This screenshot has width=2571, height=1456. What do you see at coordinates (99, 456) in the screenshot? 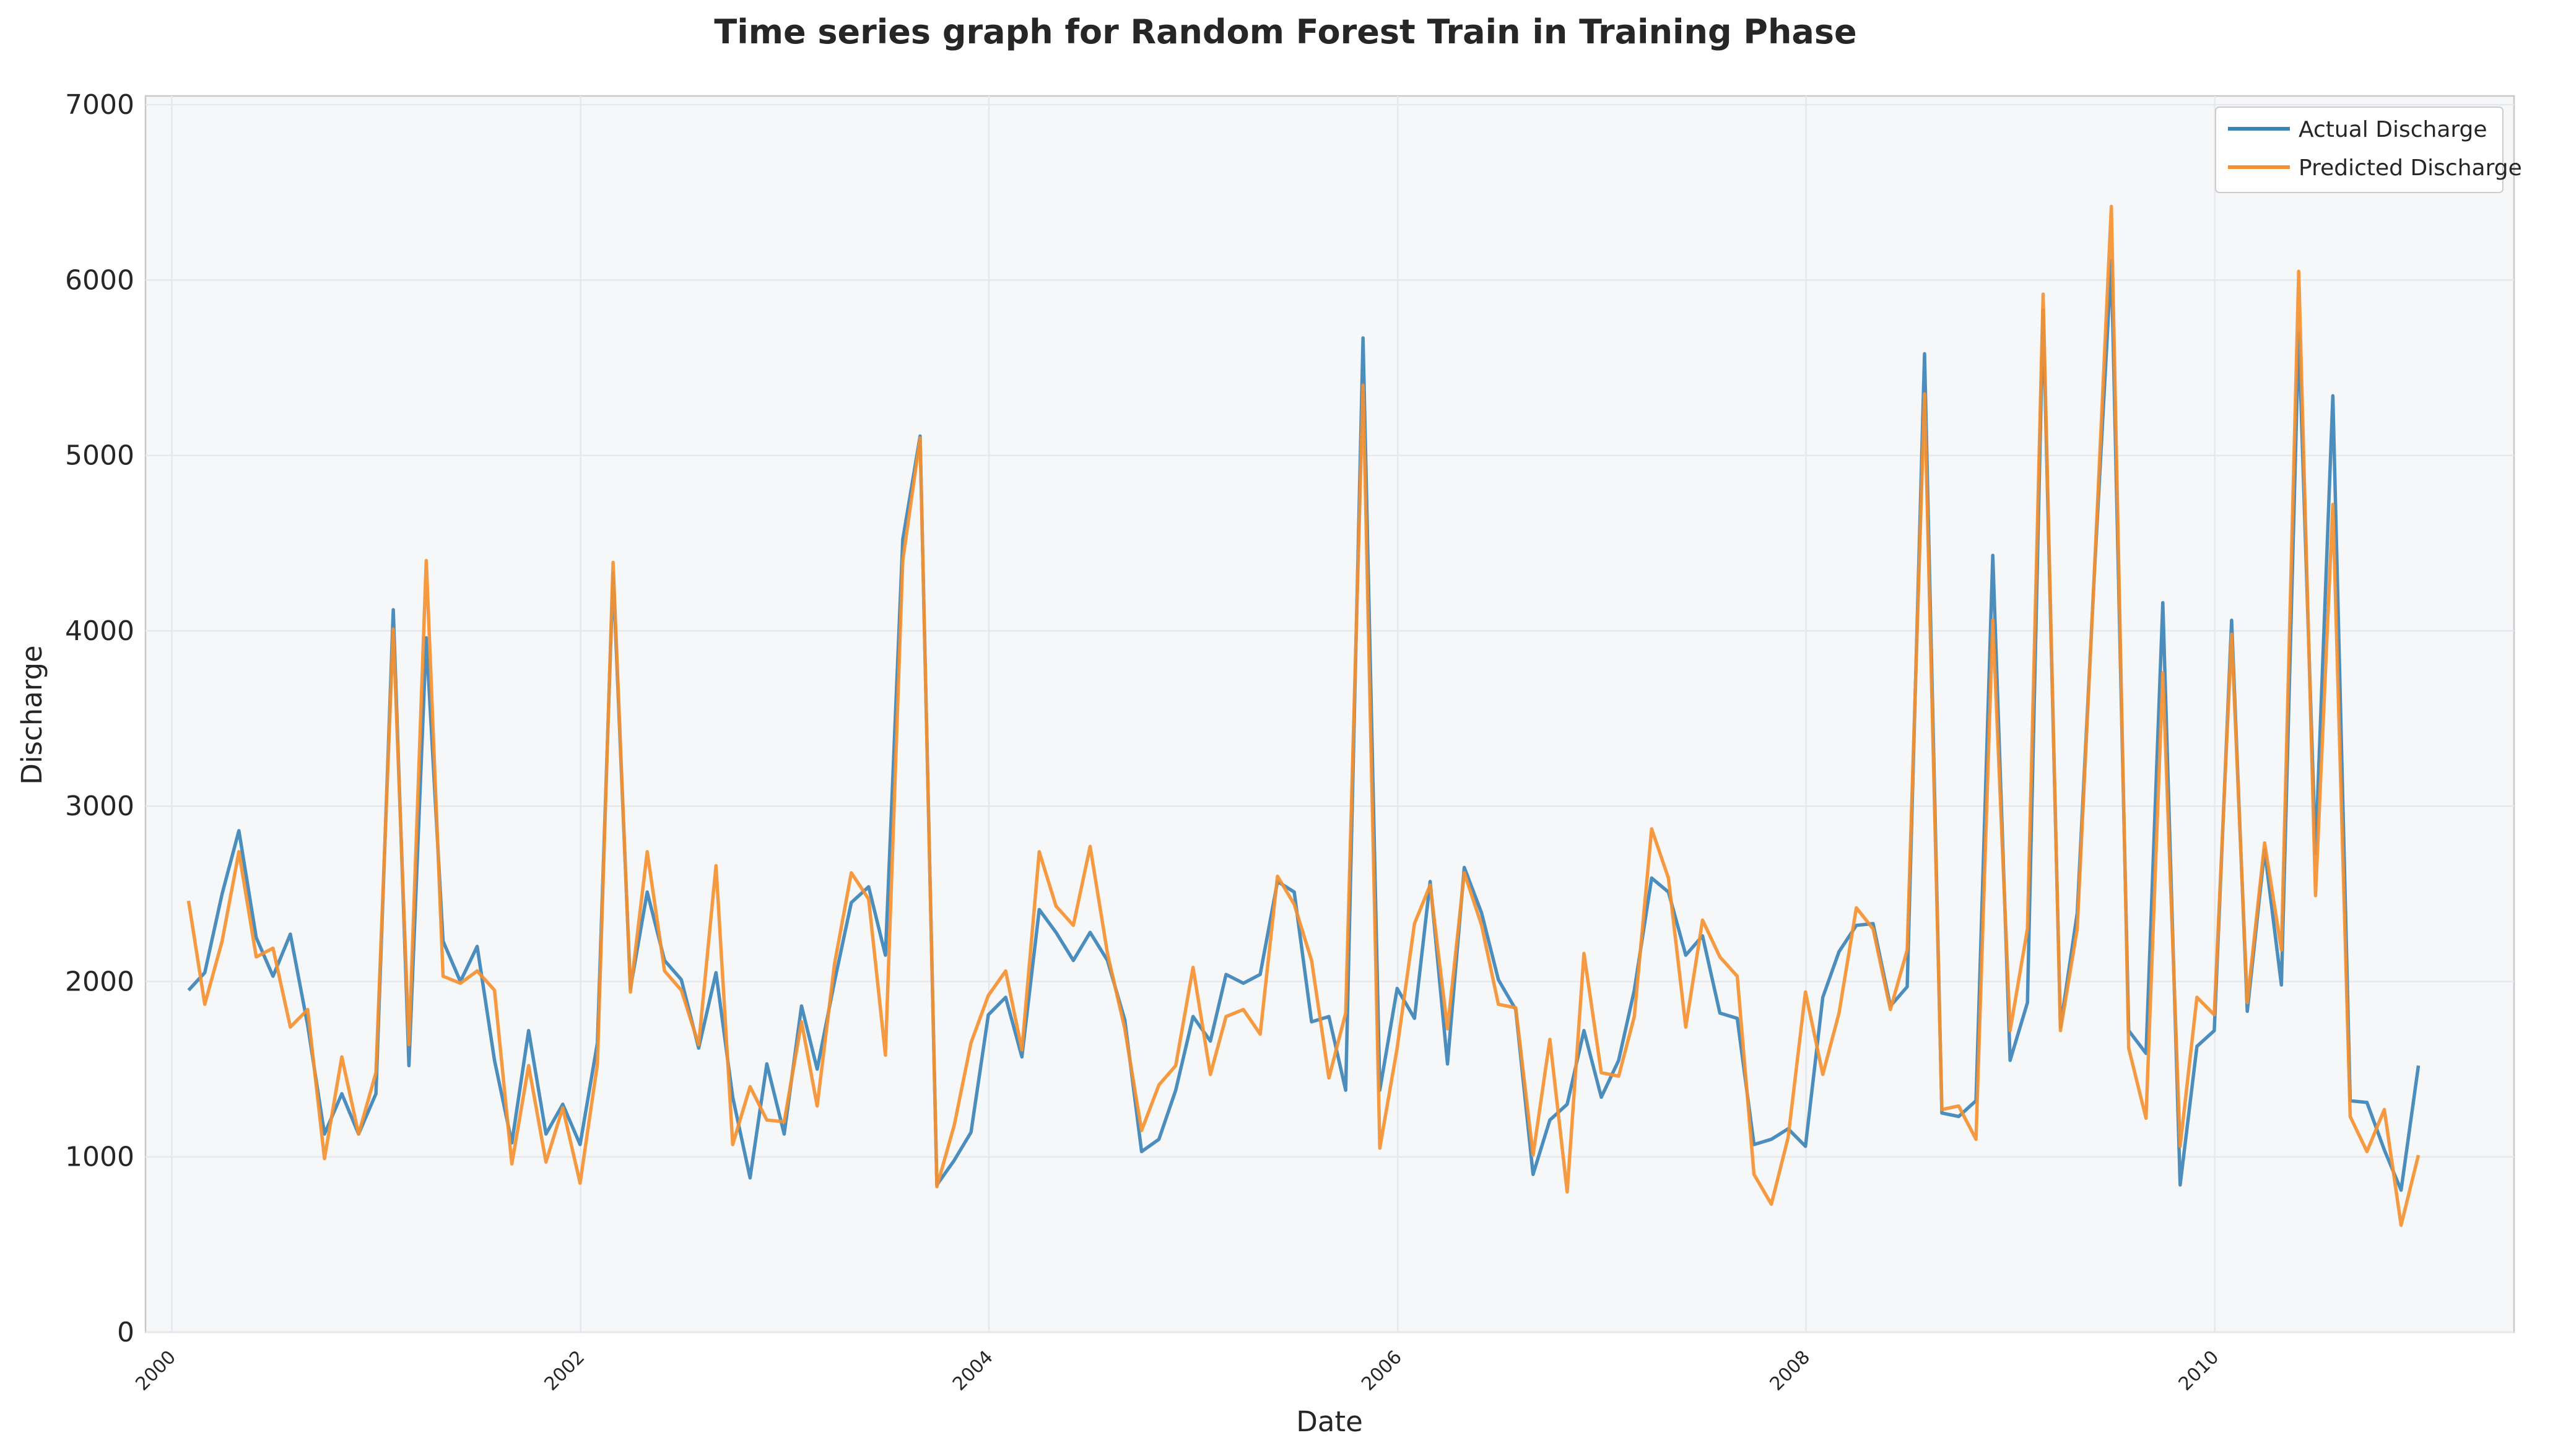
I see `y-tick-label: 5000` at bounding box center [99, 456].